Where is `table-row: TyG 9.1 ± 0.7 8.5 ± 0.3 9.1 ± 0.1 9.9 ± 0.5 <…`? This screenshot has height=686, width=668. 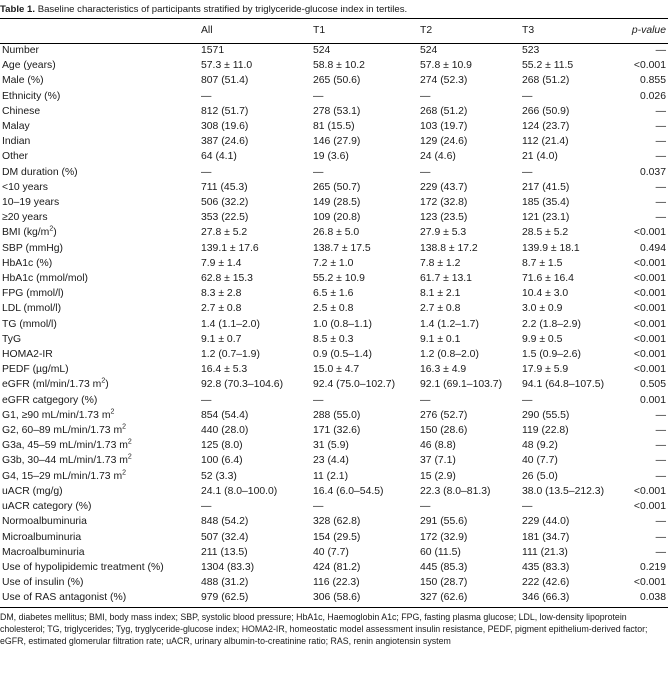
table-row: TyG 9.1 ± 0.7 8.5 ± 0.3 9.1 ± 0.1 9.9 ± 0.5 <… is located at coordinates (334, 339).